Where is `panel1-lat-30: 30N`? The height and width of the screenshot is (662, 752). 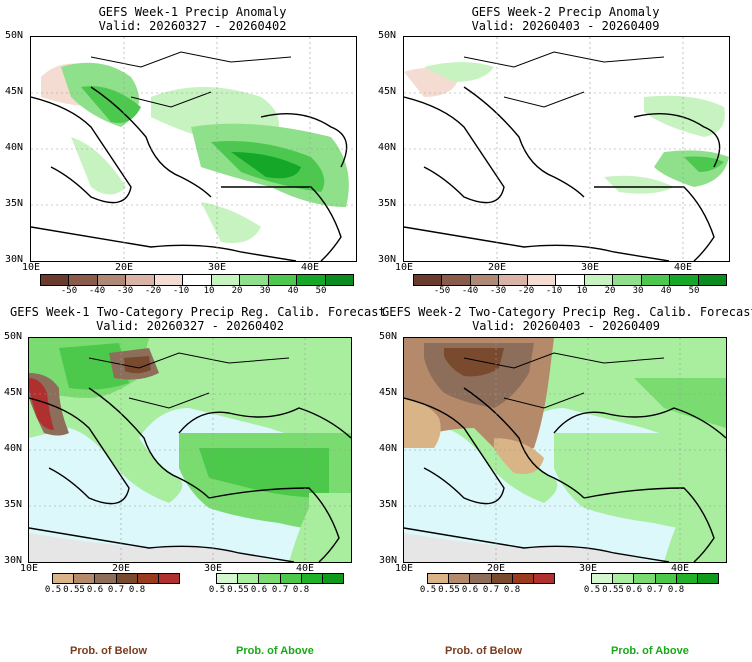
panel1-lat-30: 30N is located at coordinates (14, 259).